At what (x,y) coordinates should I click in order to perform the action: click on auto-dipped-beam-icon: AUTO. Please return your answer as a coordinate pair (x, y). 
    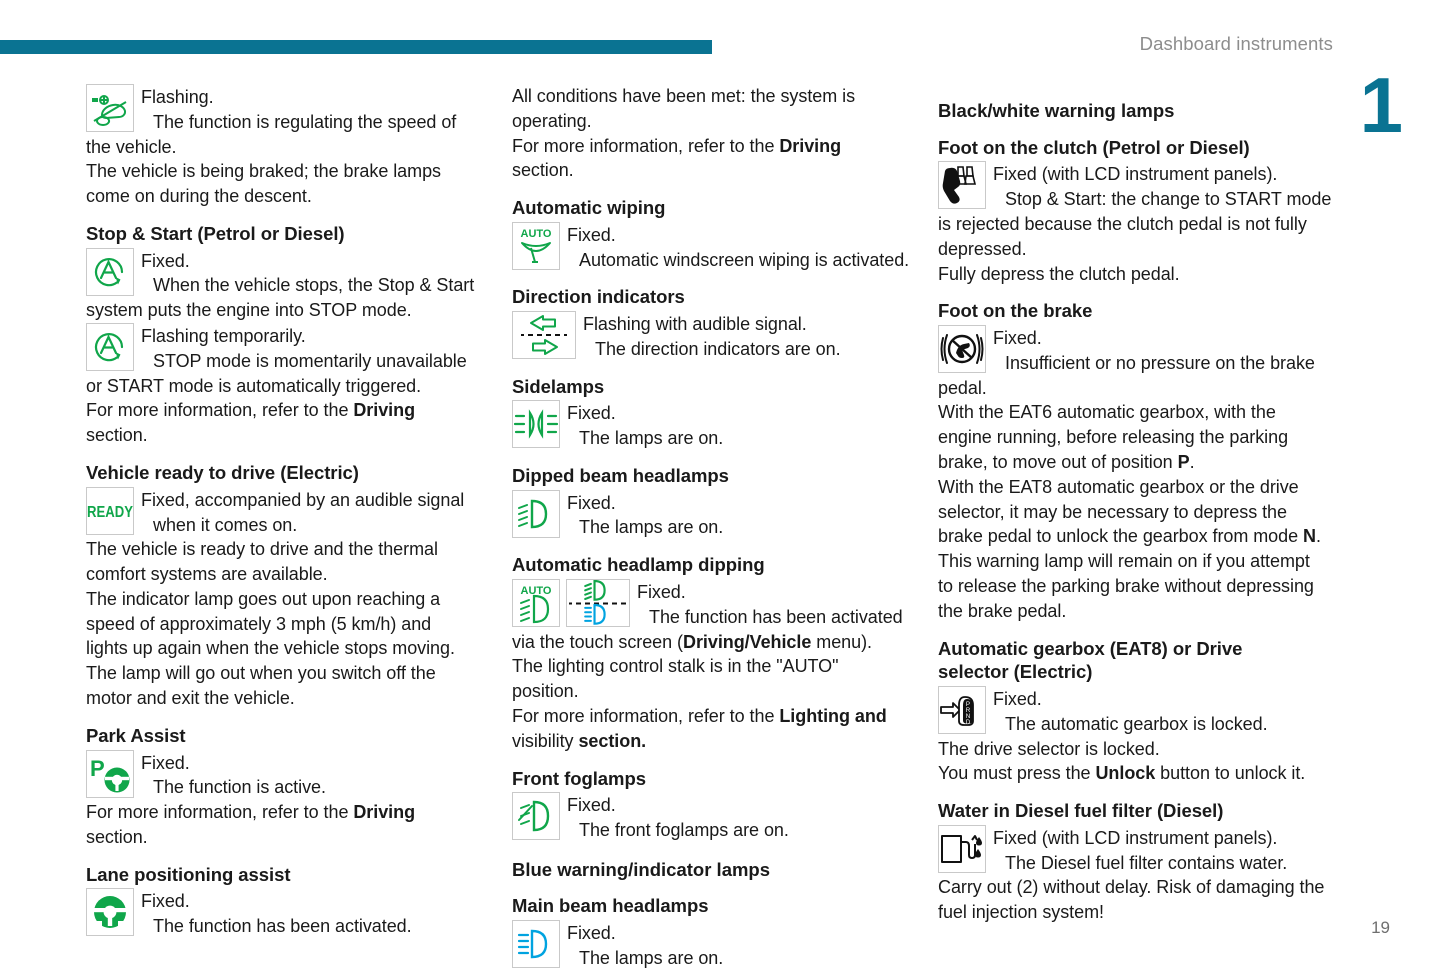
    Looking at the image, I should click on (536, 602).